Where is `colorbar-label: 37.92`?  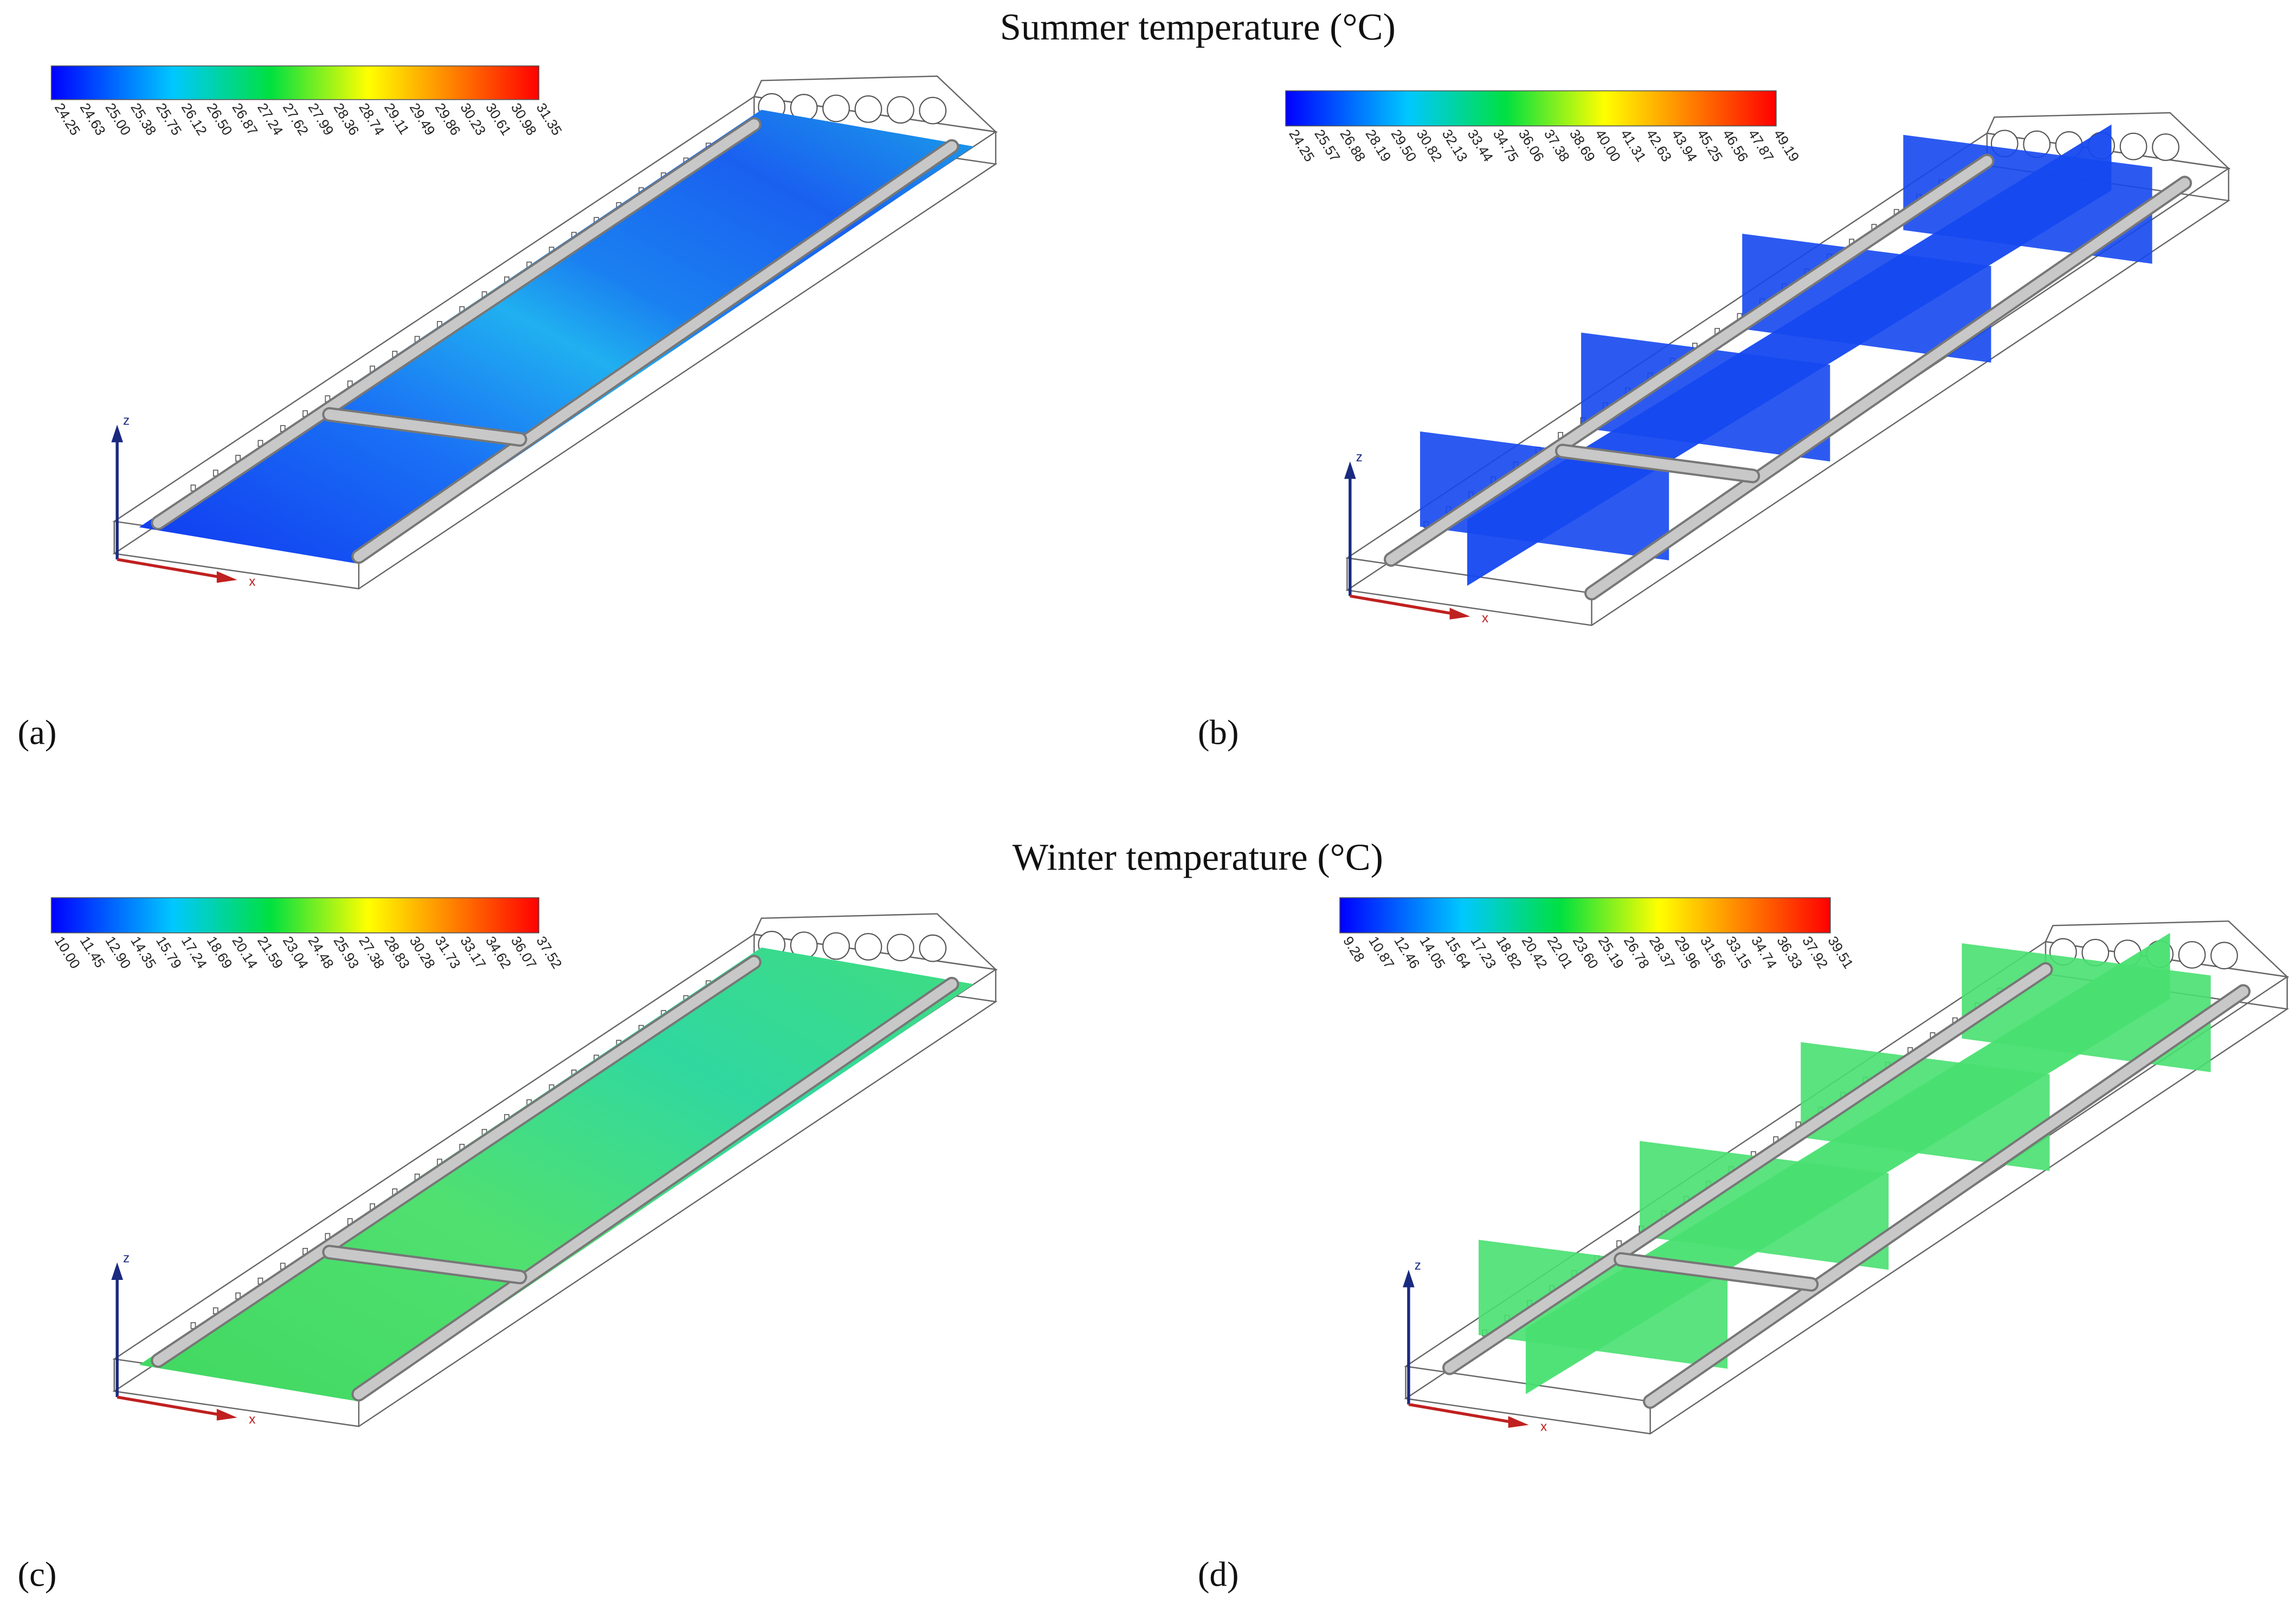
colorbar-label: 37.92 is located at coordinates (1814, 952).